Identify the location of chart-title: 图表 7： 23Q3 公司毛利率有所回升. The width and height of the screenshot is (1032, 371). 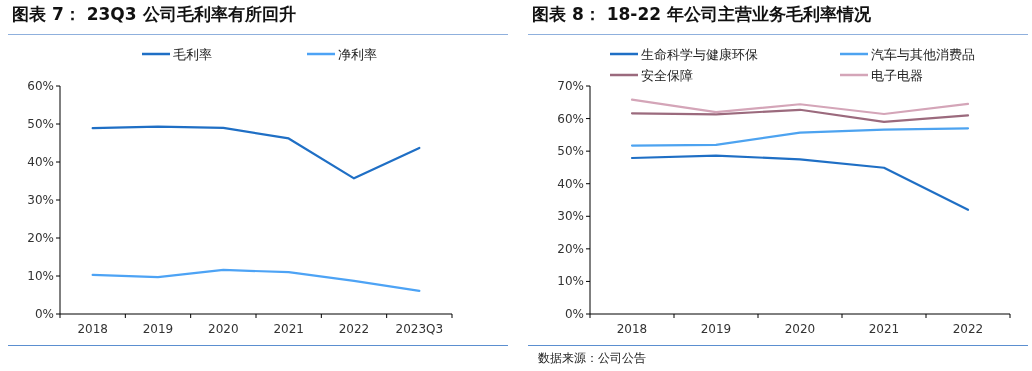
(154, 14).